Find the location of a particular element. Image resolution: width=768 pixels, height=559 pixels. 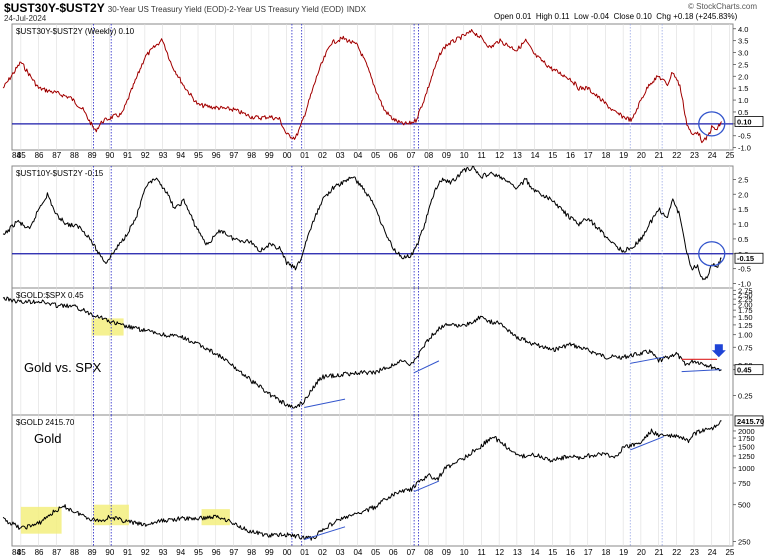

chg-value: +0.18 (+245.83%) is located at coordinates (705, 16).